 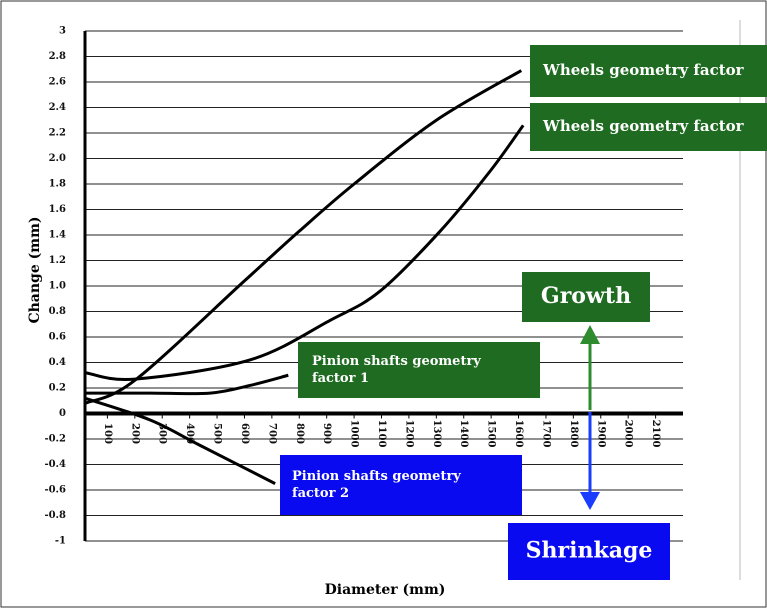 What do you see at coordinates (381, 434) in the screenshot?
I see `x-tick-label: 1100` at bounding box center [381, 434].